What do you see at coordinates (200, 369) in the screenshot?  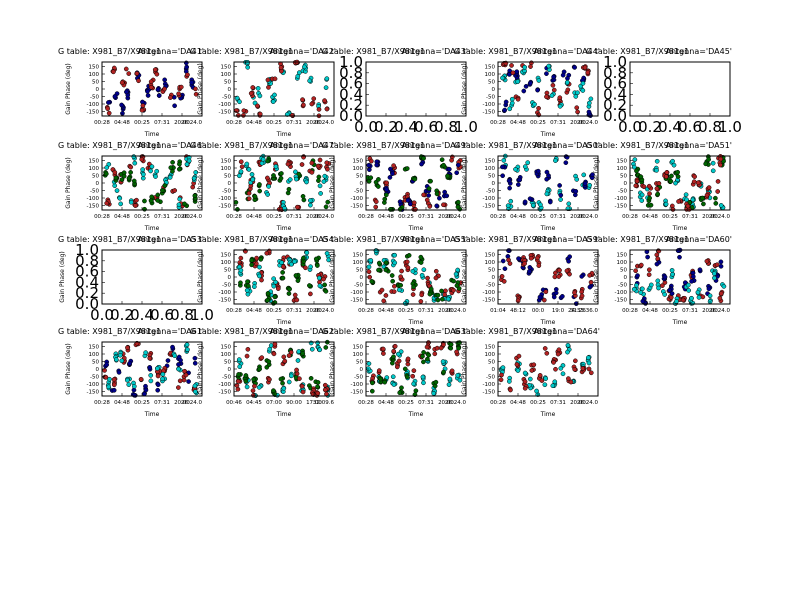 I see `y-axis-label: Gain Phase (deg)` at bounding box center [200, 369].